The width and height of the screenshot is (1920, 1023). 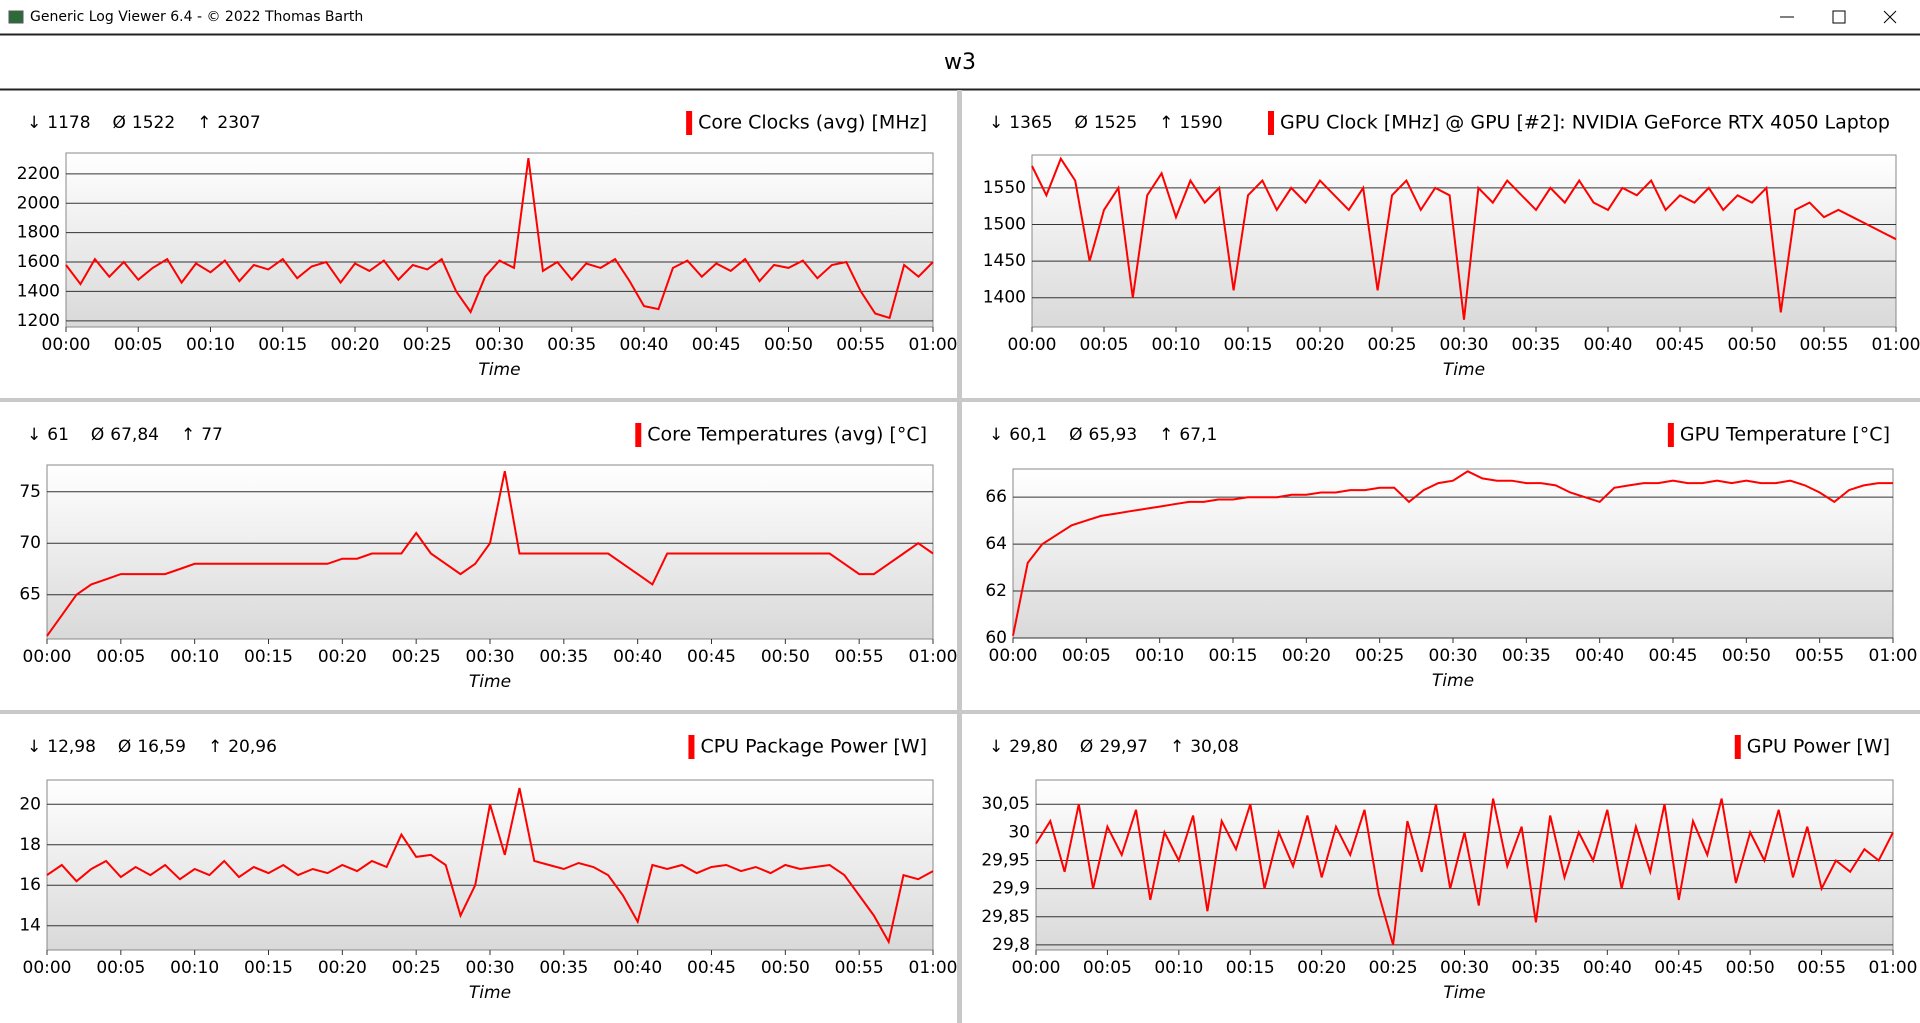 I want to click on stat-value: 1178, so click(x=68, y=123).